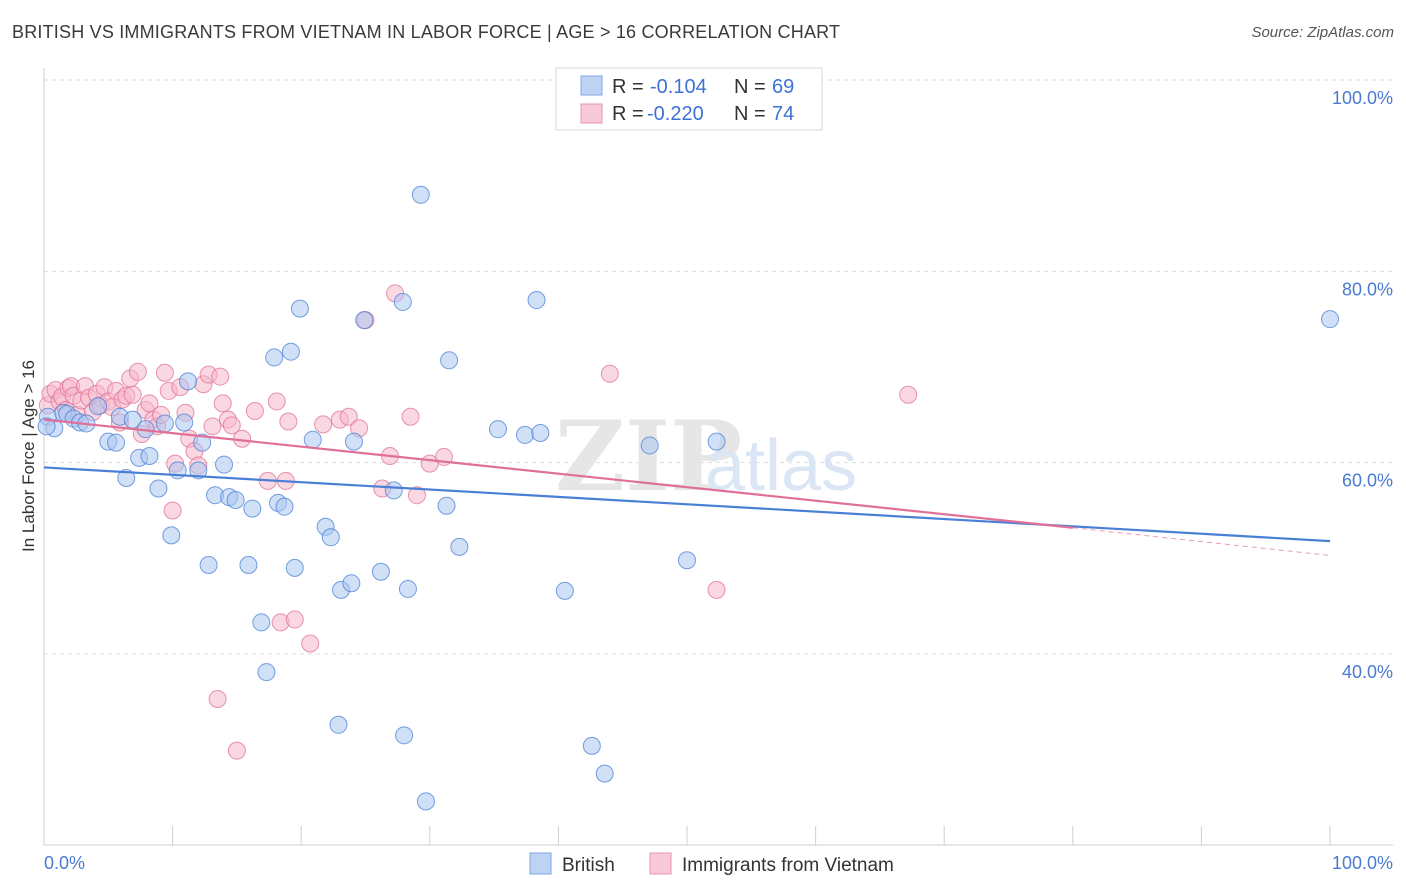 The image size is (1406, 892). Describe the element at coordinates (64, 863) in the screenshot. I see `x-tick-label-min: 0.0%` at that location.